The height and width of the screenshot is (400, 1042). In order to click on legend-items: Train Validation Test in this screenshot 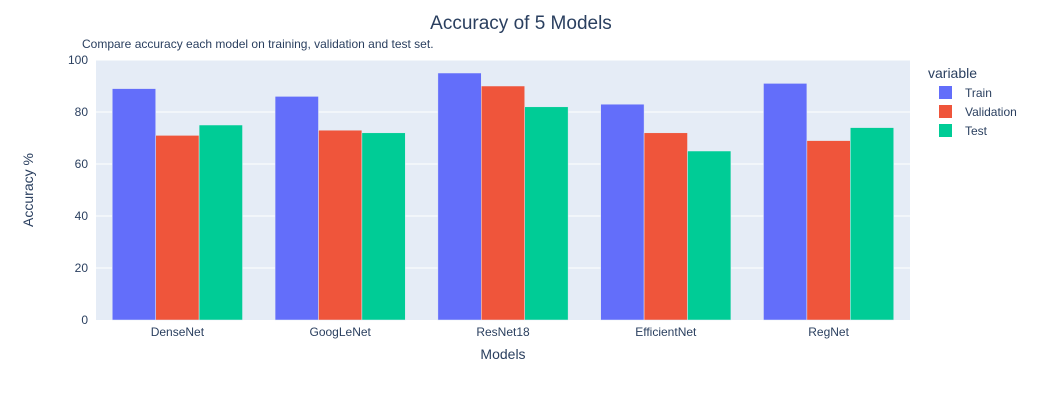, I will do `click(978, 112)`.